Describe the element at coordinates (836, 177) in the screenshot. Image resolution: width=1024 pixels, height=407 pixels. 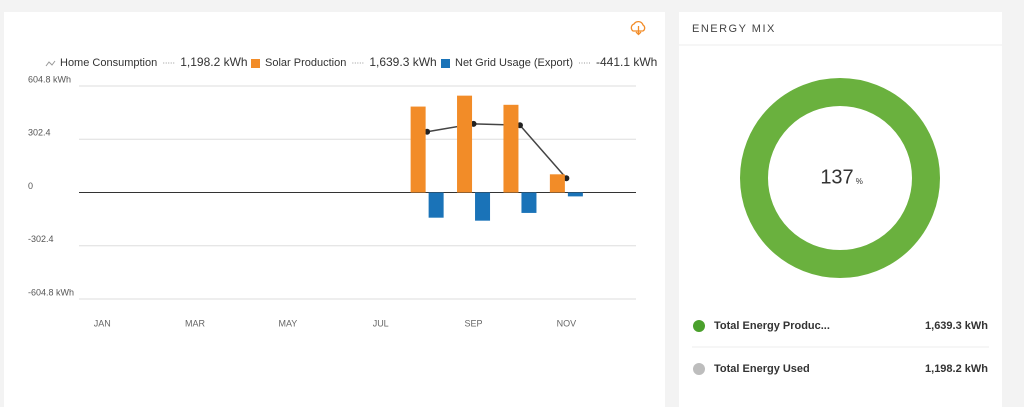
I see `donut-value: 137` at that location.